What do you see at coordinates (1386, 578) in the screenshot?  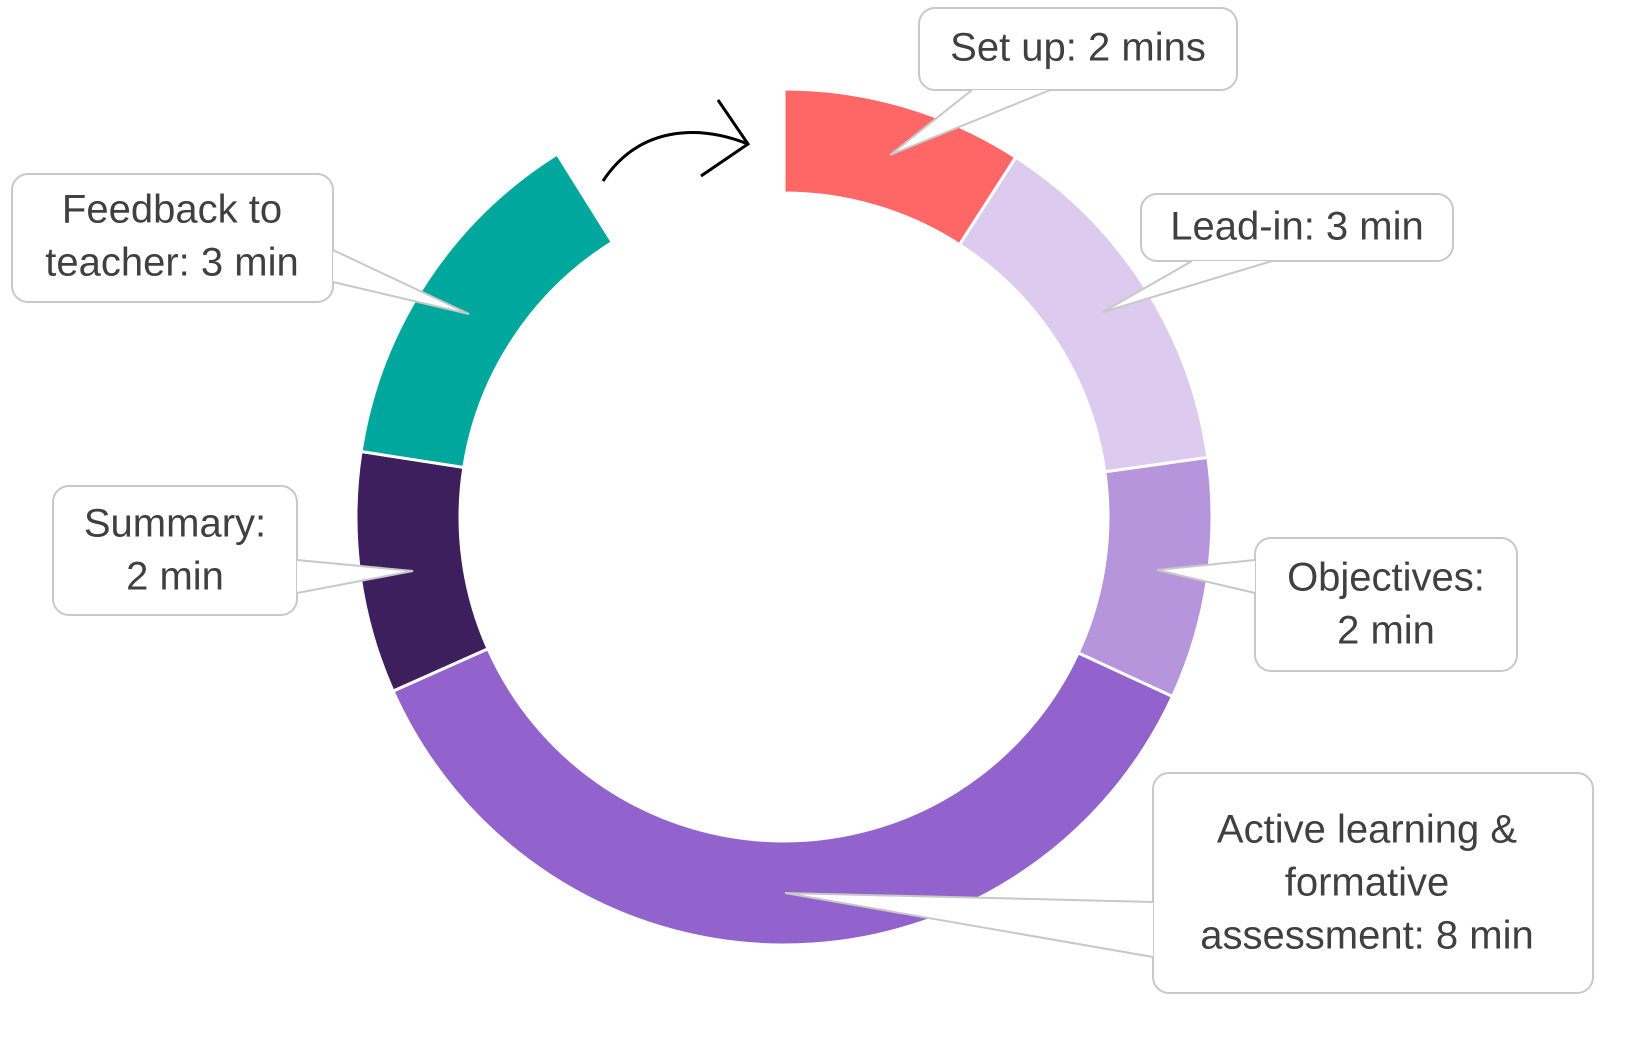 I see `callout-label: Objectives:` at bounding box center [1386, 578].